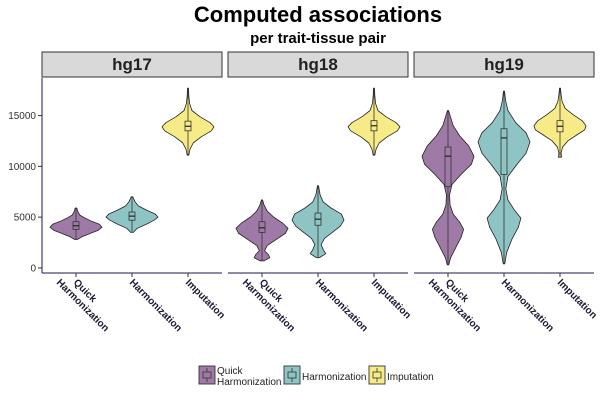 This screenshot has height=400, width=600. I want to click on legend-label: Quick Harmonization, so click(249, 377).